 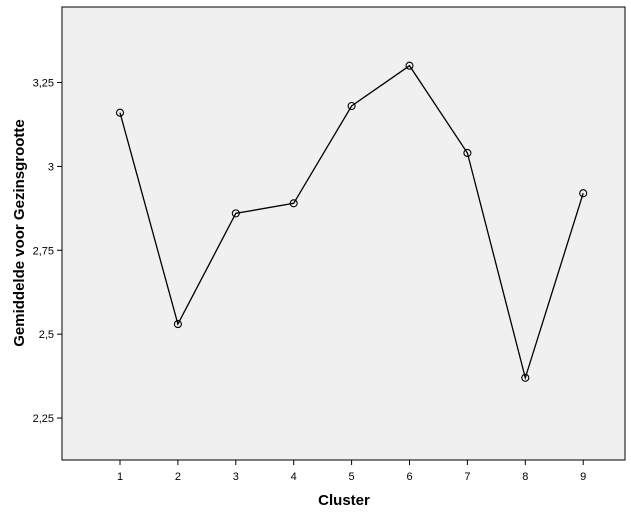 I want to click on x-axis-title: Cluster, so click(x=344, y=500).